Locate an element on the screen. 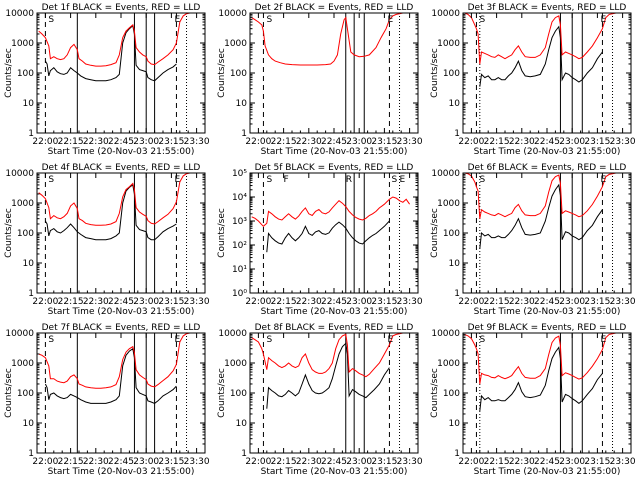 This screenshot has width=640, height=480. panel-title: Det 2f BLACK = Events, RED = LLD is located at coordinates (334, 8).